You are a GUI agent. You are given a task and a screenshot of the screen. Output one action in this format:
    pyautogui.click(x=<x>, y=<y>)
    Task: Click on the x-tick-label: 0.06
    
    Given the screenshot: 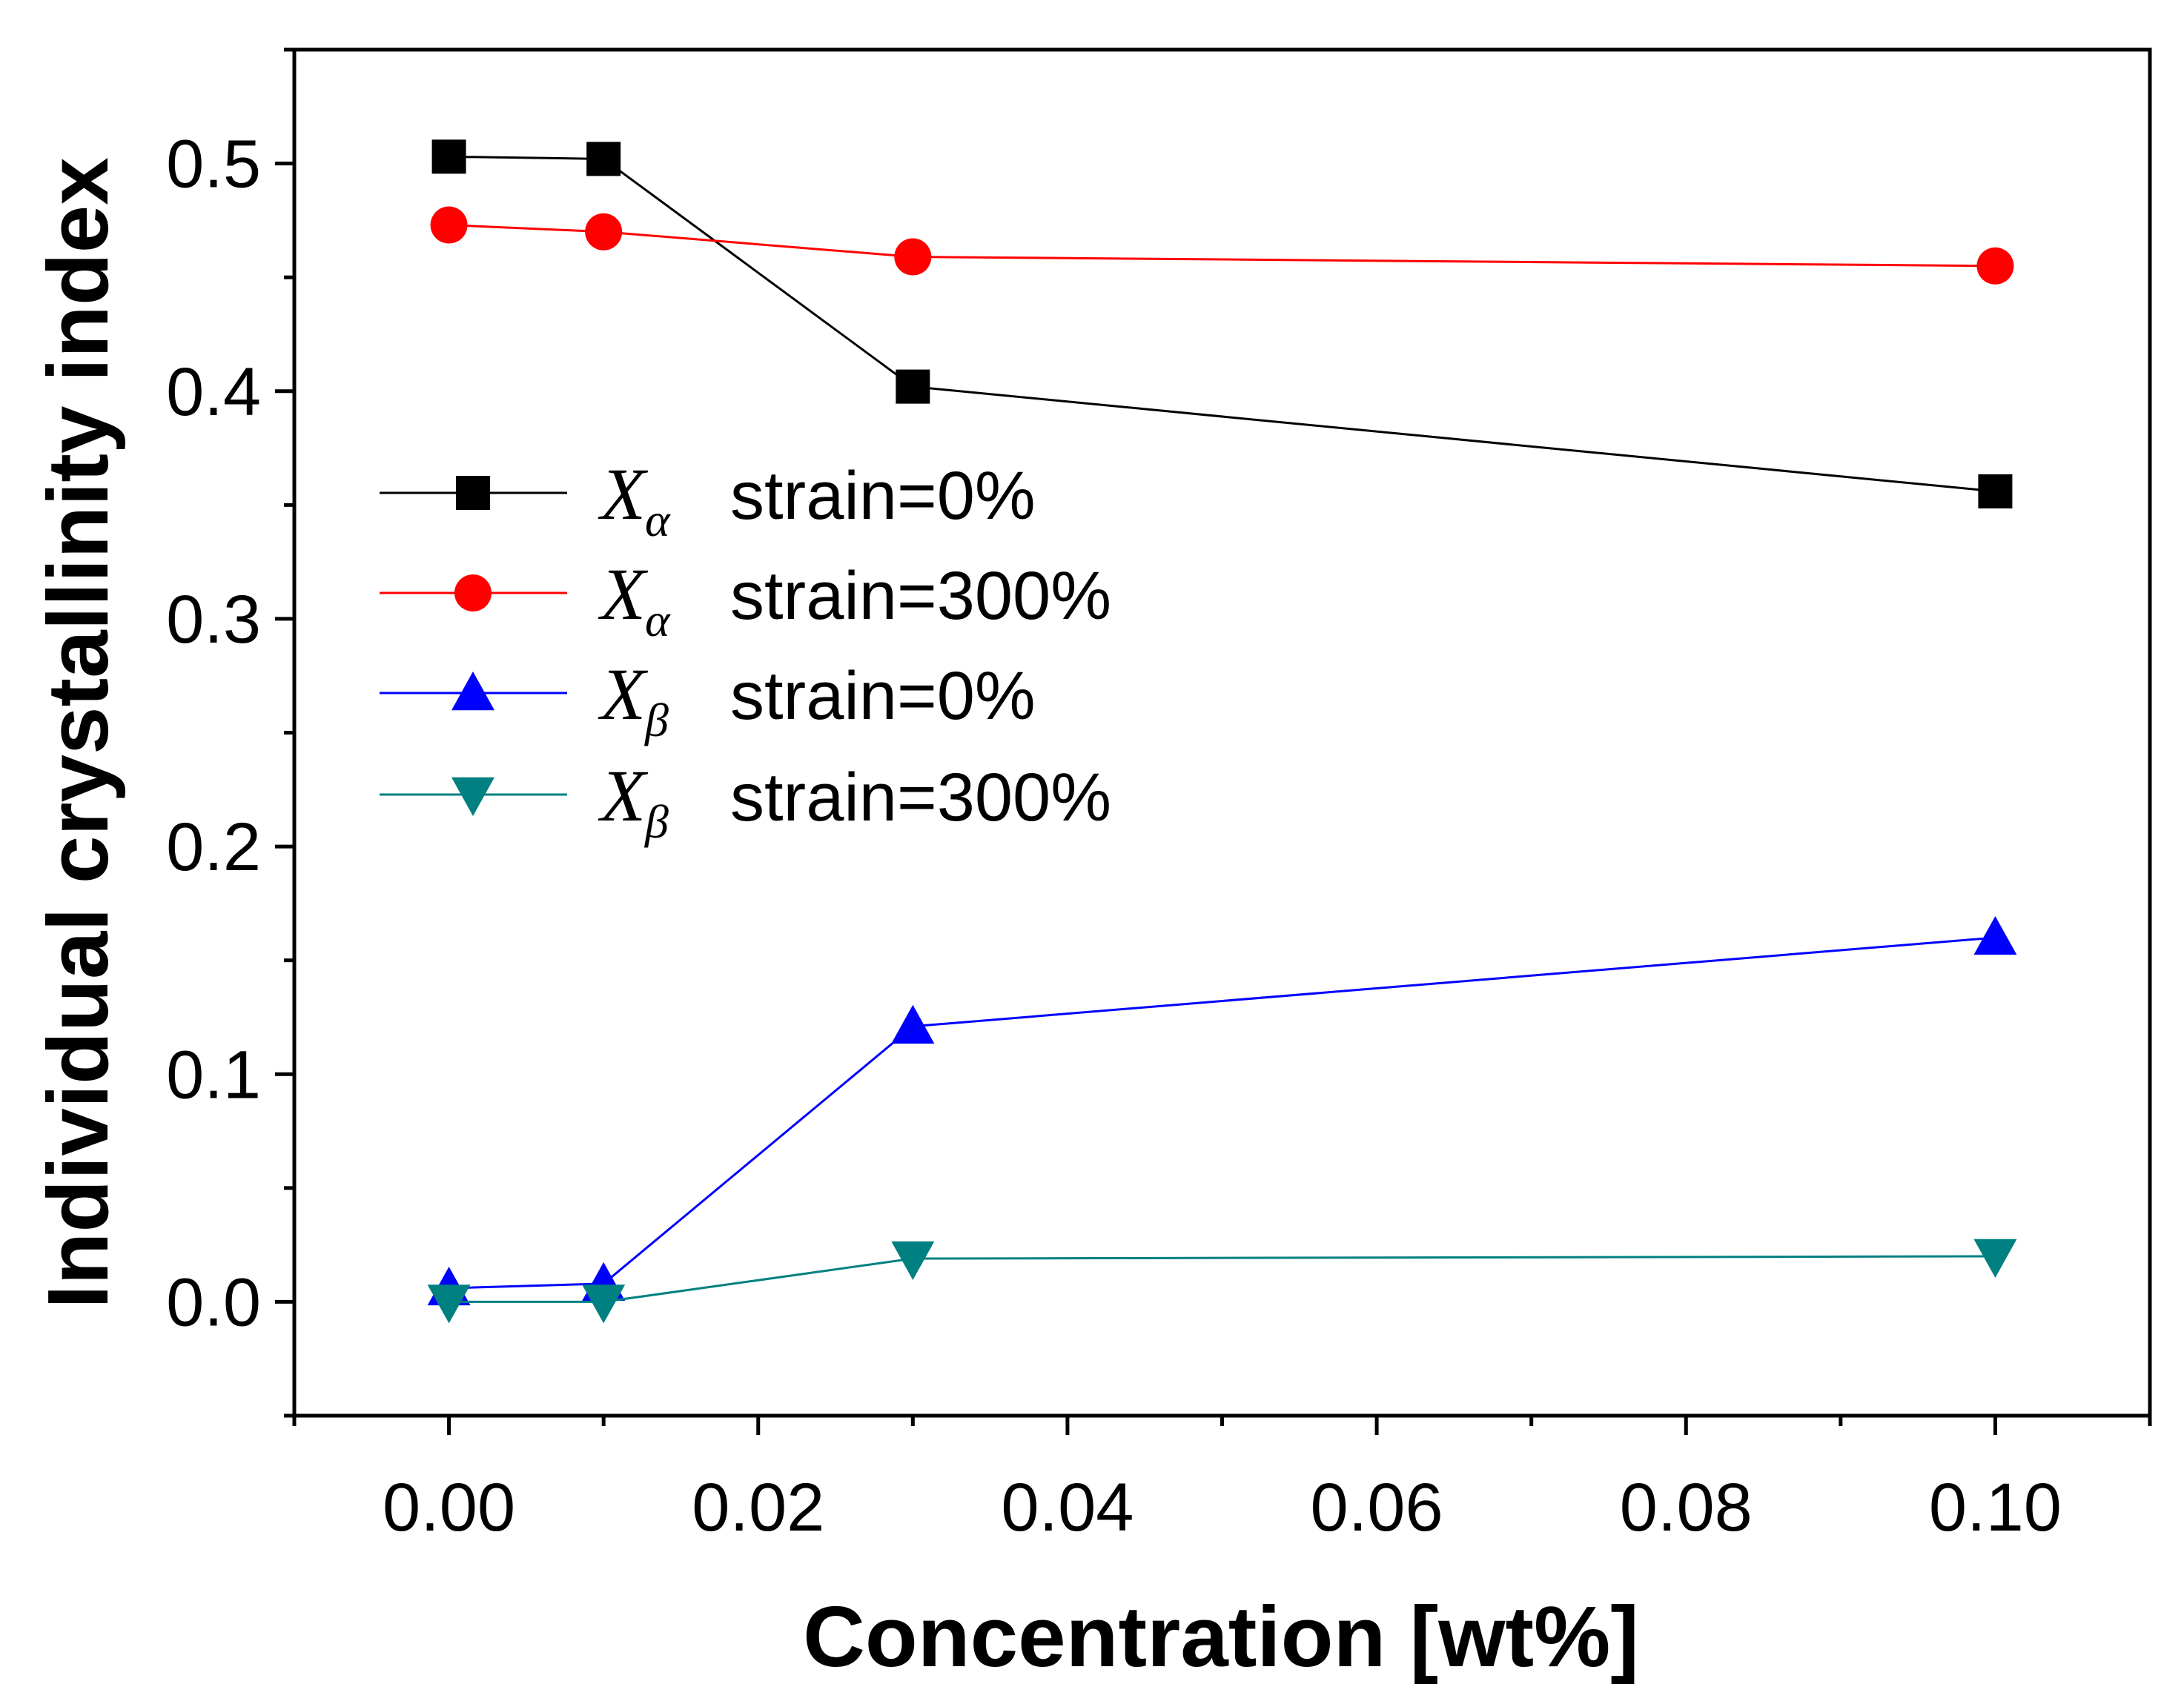 What is the action you would take?
    pyautogui.click(x=1377, y=1507)
    